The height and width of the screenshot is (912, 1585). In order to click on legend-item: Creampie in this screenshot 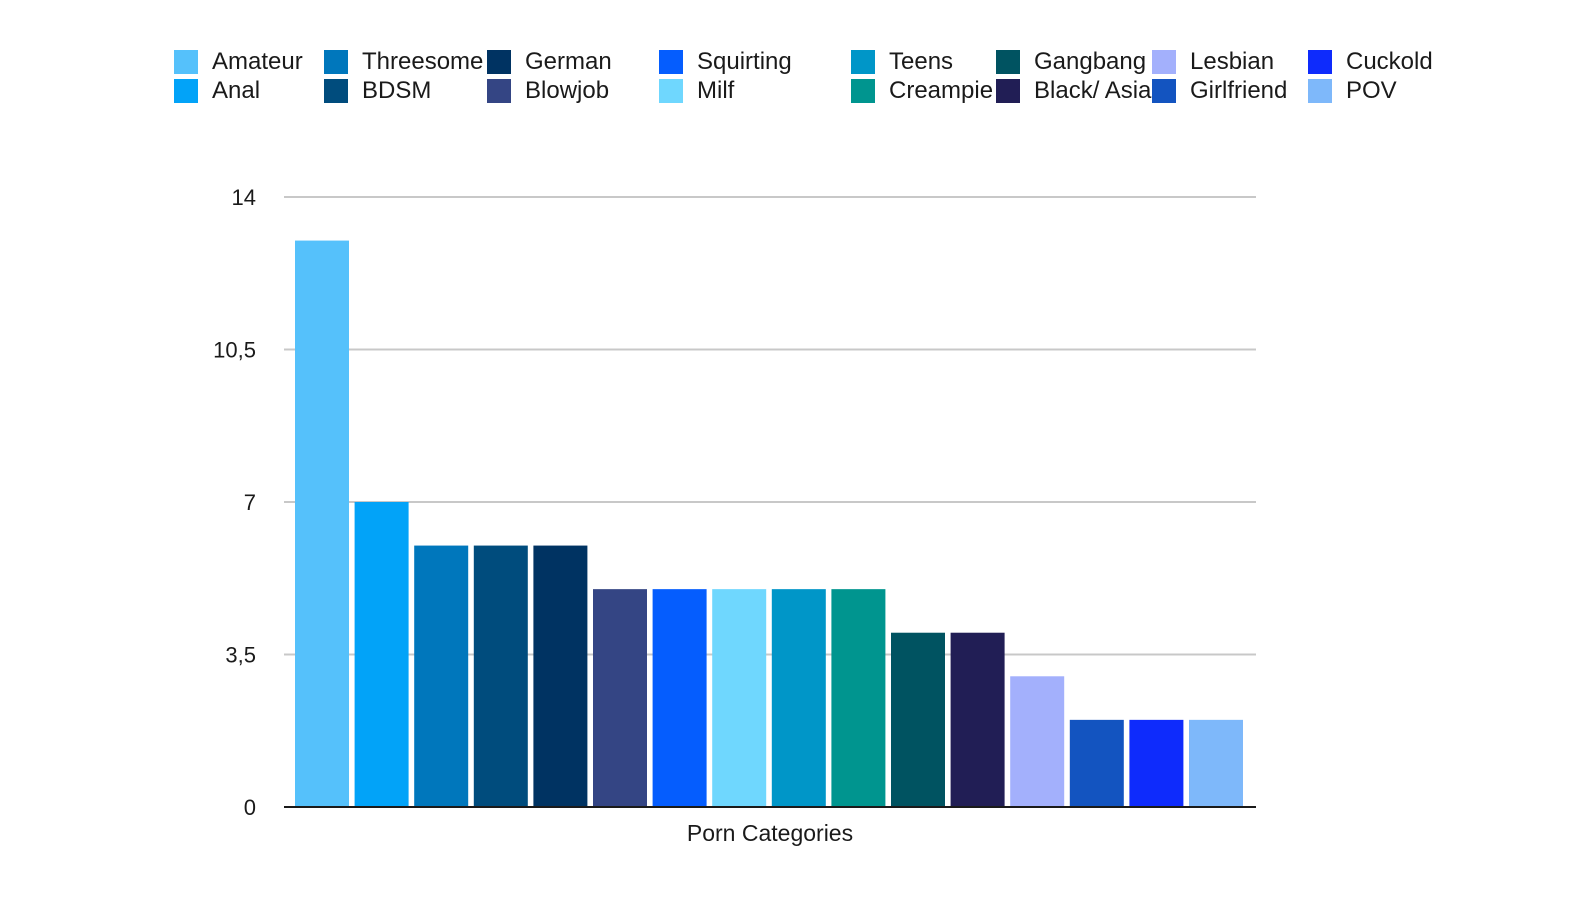, I will do `click(922, 91)`.